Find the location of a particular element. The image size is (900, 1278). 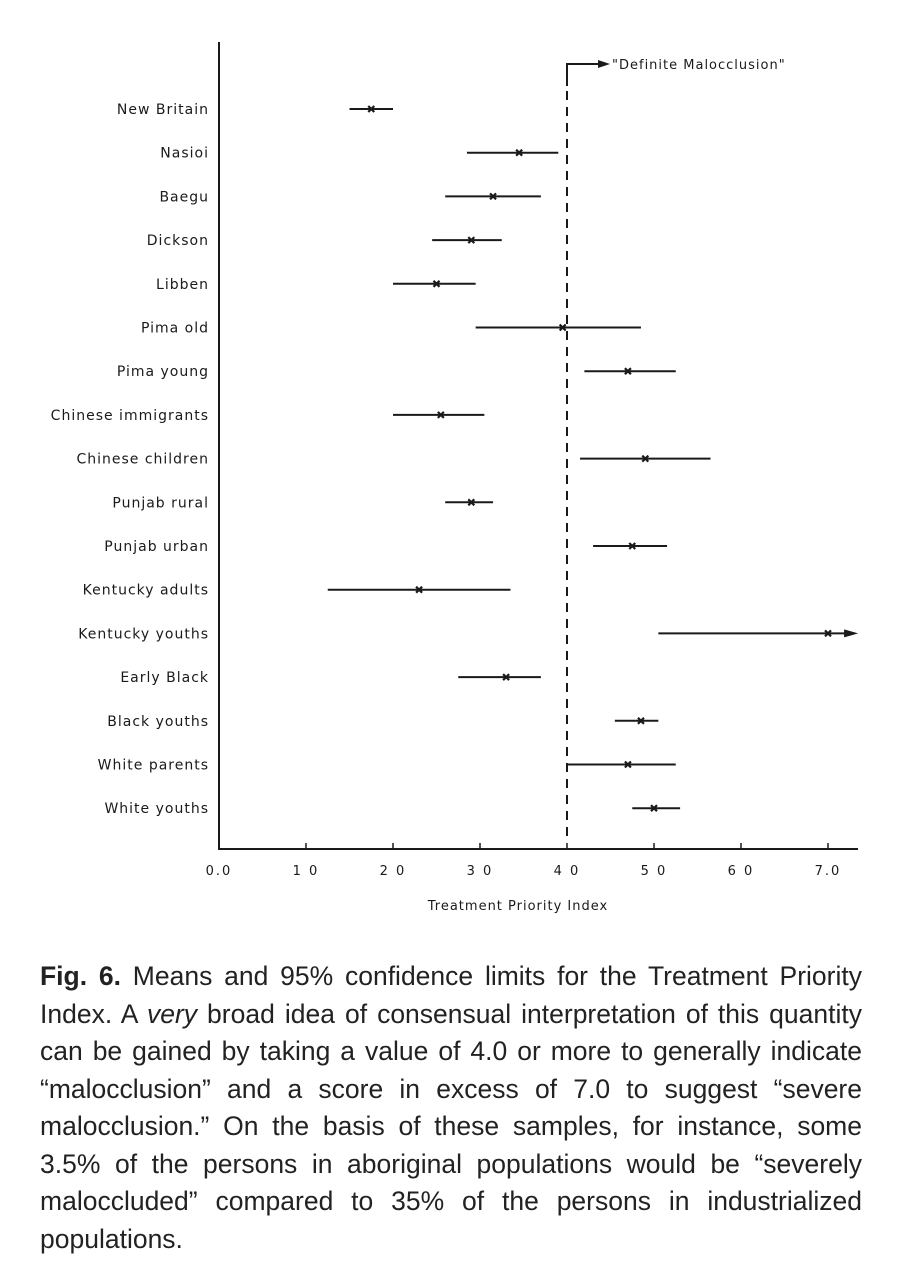

category-label: White parents is located at coordinates (153, 766).